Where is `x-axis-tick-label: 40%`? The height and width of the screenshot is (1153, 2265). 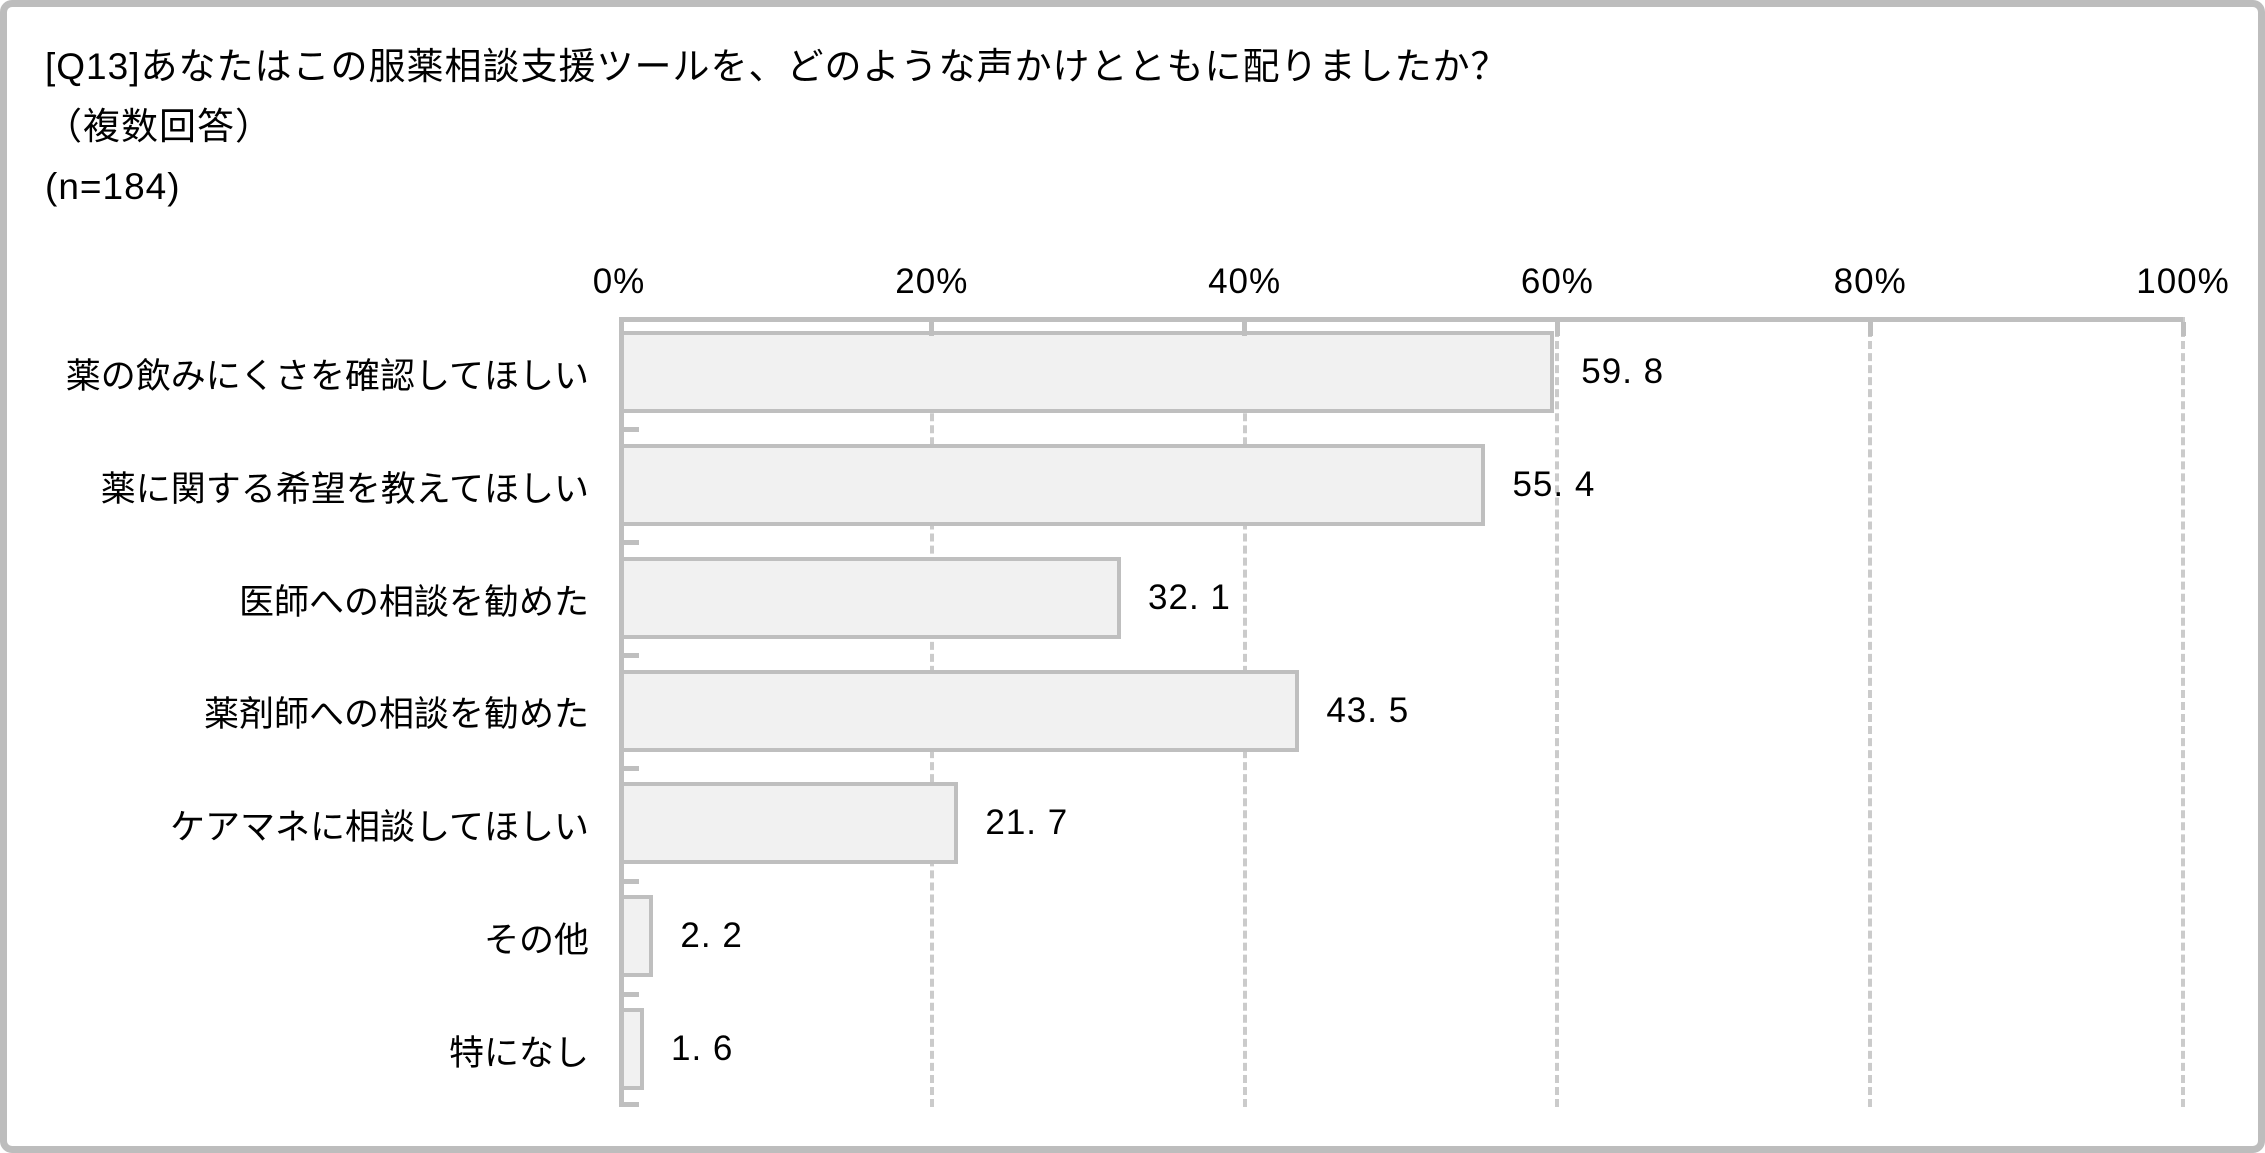 x-axis-tick-label: 40% is located at coordinates (1245, 281).